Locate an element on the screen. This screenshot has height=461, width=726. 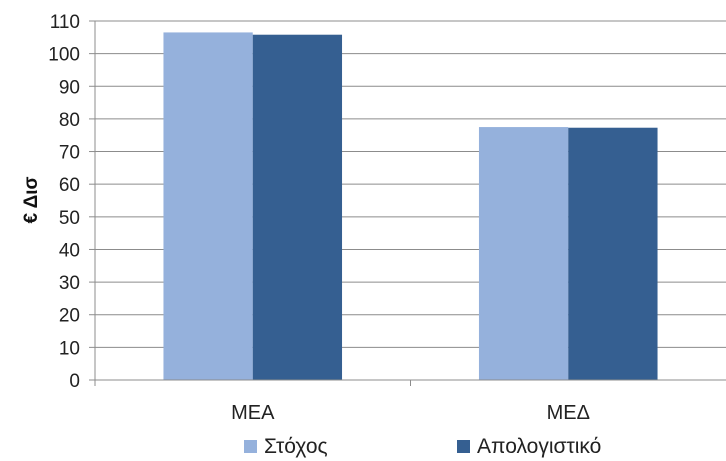
legend-label-1: Στόχος is located at coordinates (296, 446).